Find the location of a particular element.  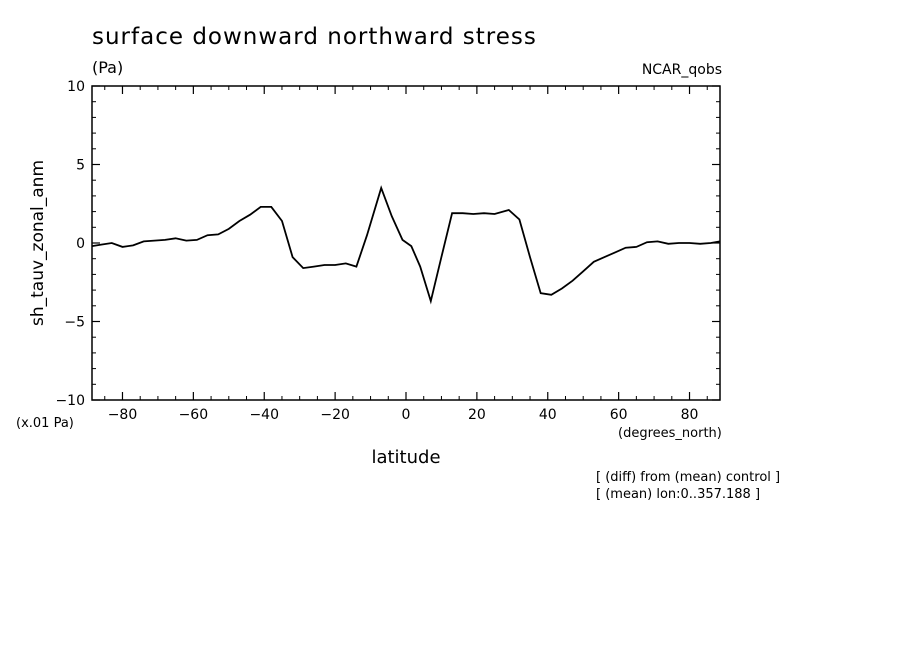

chart-units: (Pa) is located at coordinates (108, 67).